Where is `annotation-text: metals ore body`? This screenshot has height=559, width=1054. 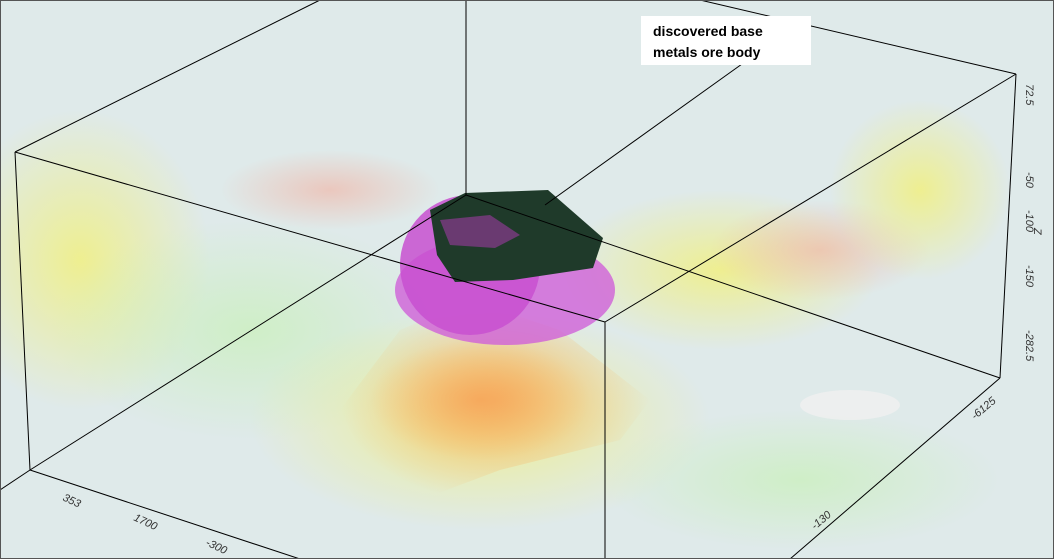
annotation-text: metals ore body is located at coordinates (707, 52).